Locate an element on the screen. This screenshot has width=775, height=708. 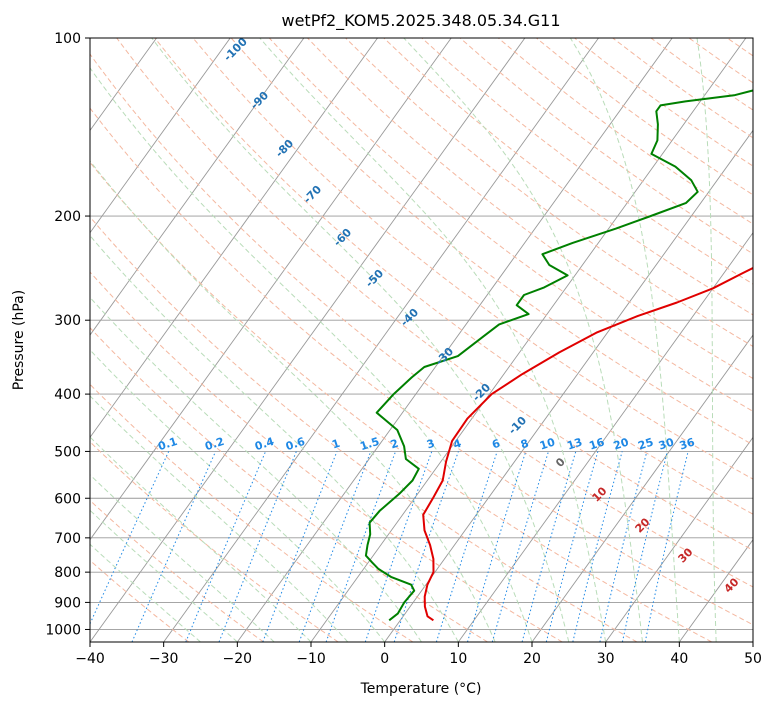
x-tick-label: 40 is located at coordinates (679, 659).